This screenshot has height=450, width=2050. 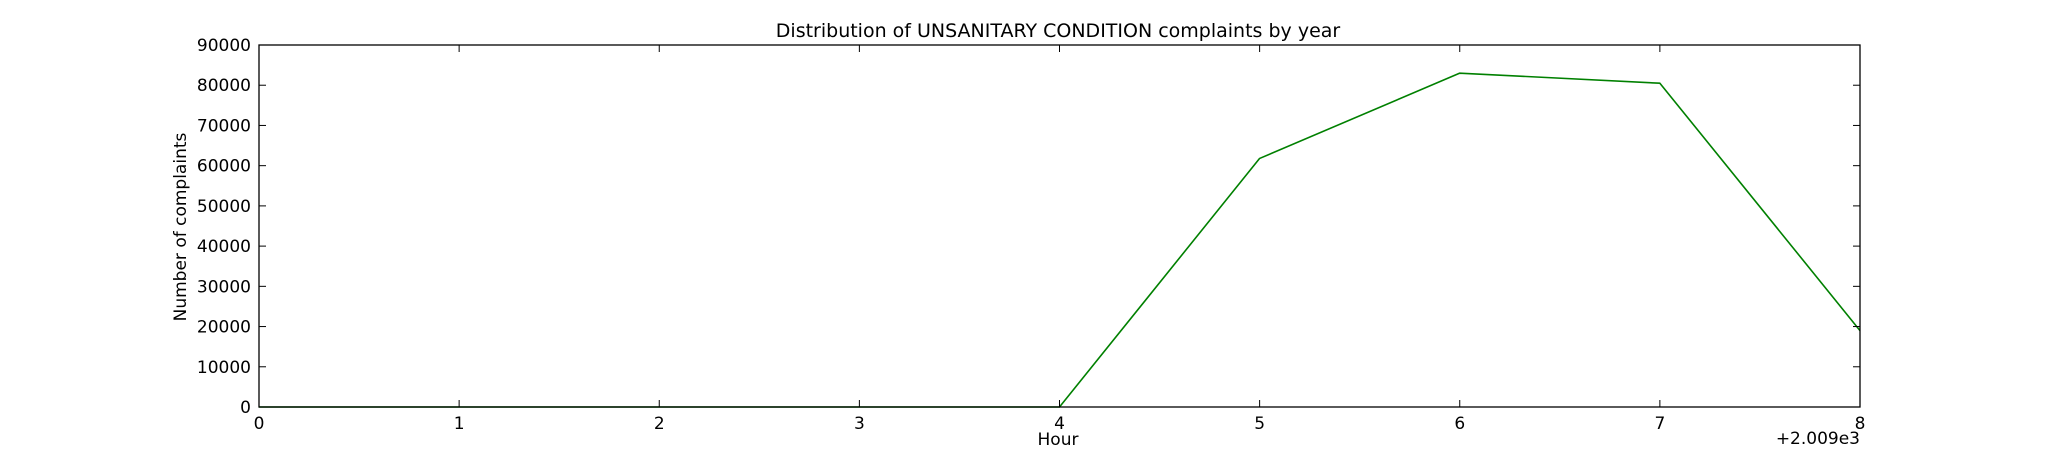 What do you see at coordinates (1059, 424) in the screenshot?
I see `x-tick-label: 4` at bounding box center [1059, 424].